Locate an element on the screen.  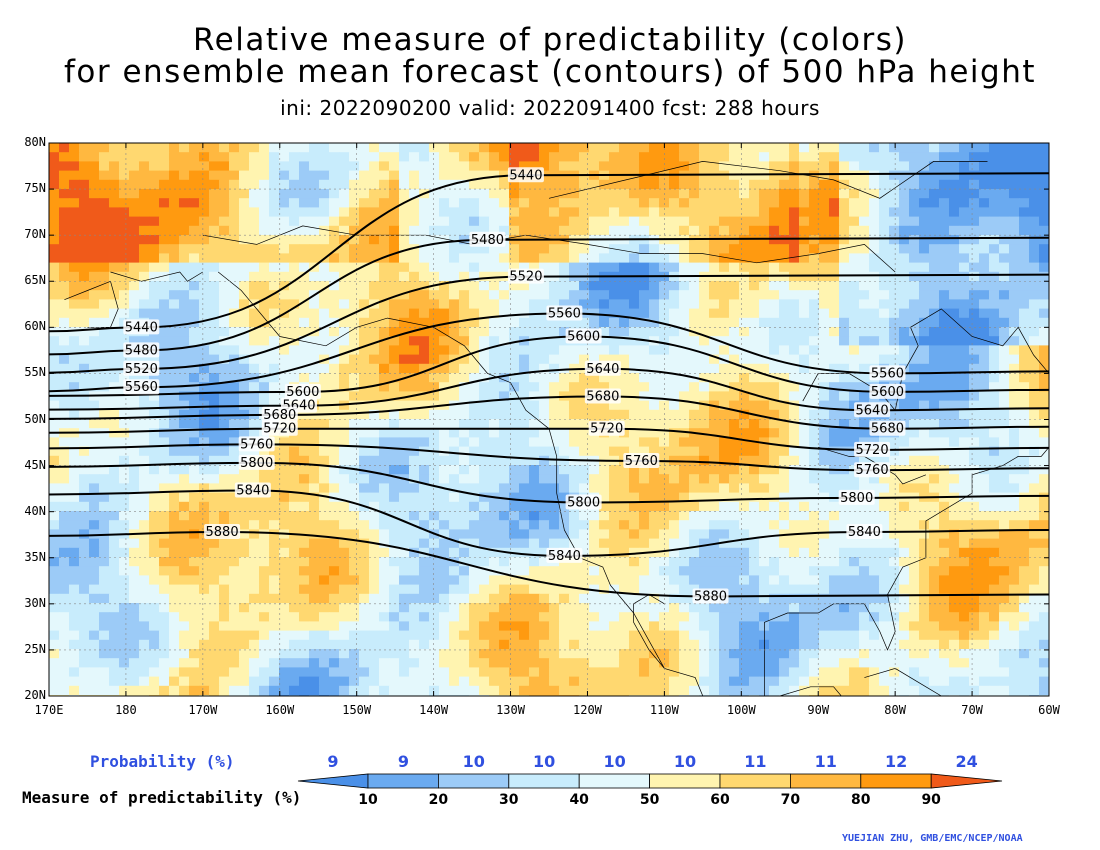
lon-label: 110W is located at coordinates (664, 710).